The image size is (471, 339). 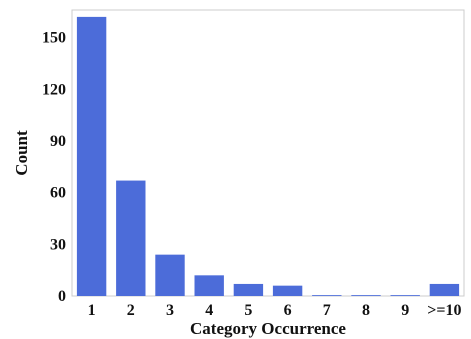 I want to click on y-axis-title: Count, so click(x=21, y=153).